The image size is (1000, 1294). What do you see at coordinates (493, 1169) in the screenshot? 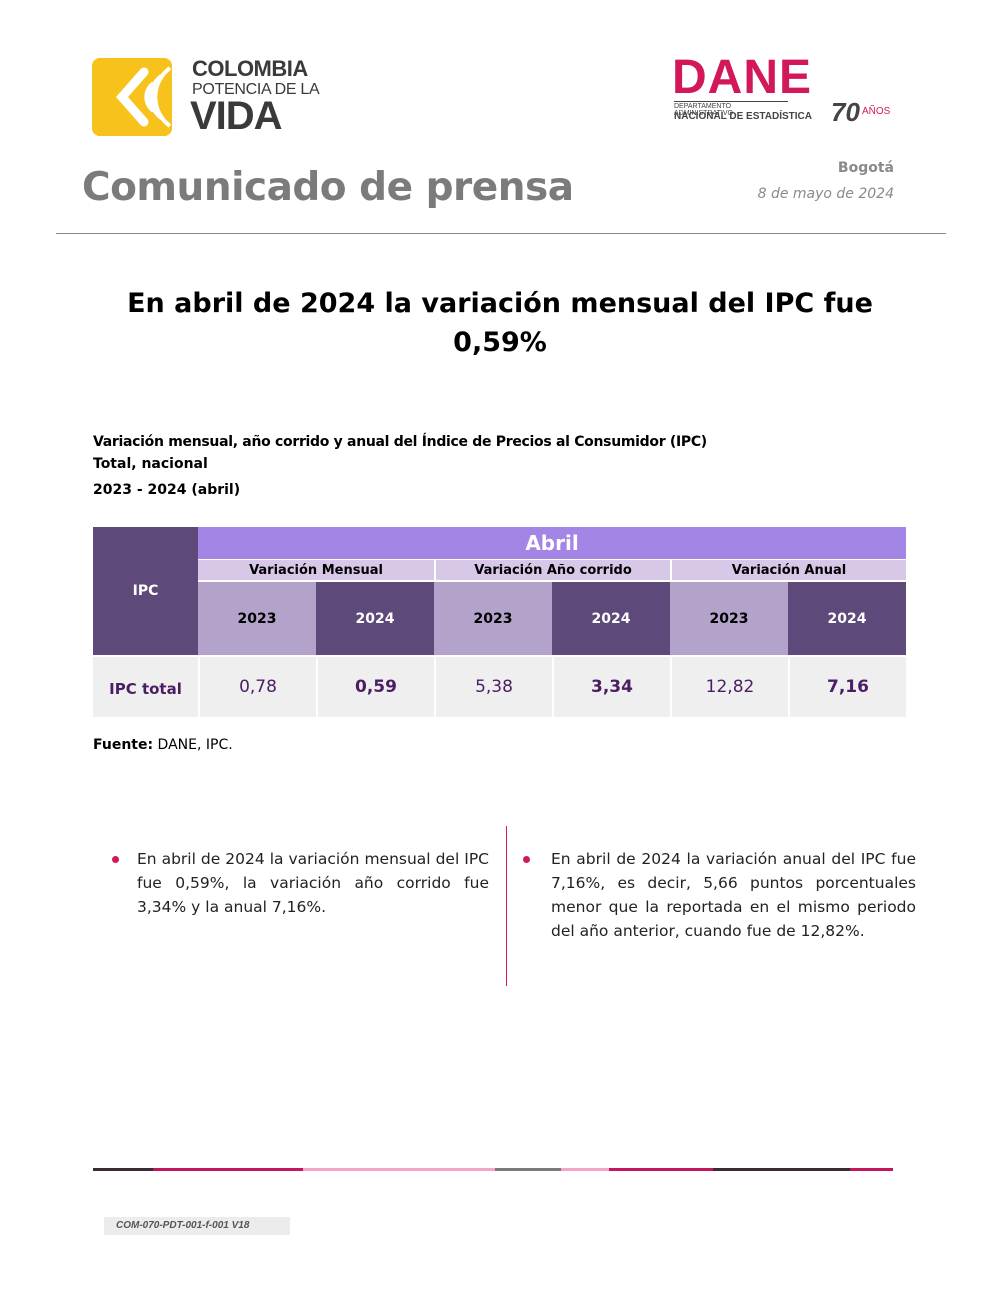
I see `footer-color-bar` at bounding box center [493, 1169].